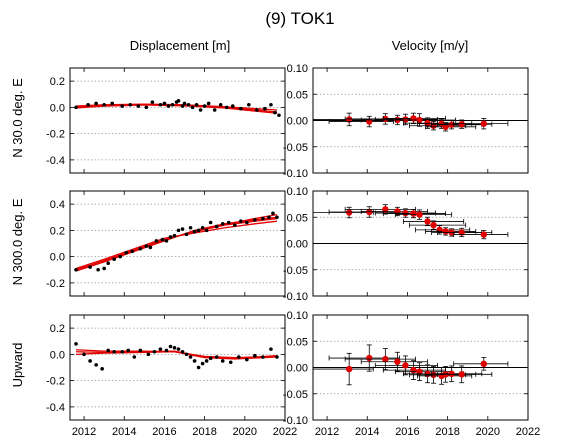  Describe the element at coordinates (57, 355) in the screenshot. I see `y-tick-label: 0.0` at that location.